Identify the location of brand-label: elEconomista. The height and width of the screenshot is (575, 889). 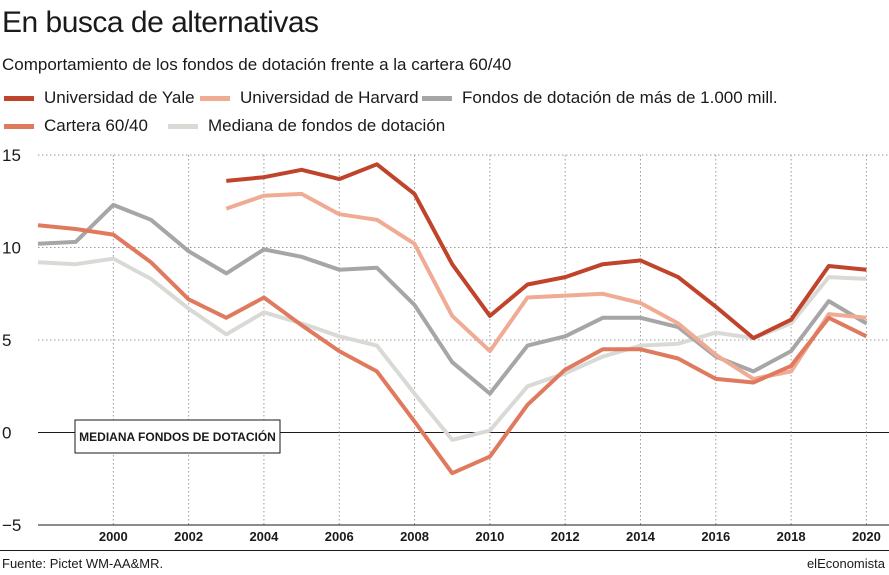
(845, 563).